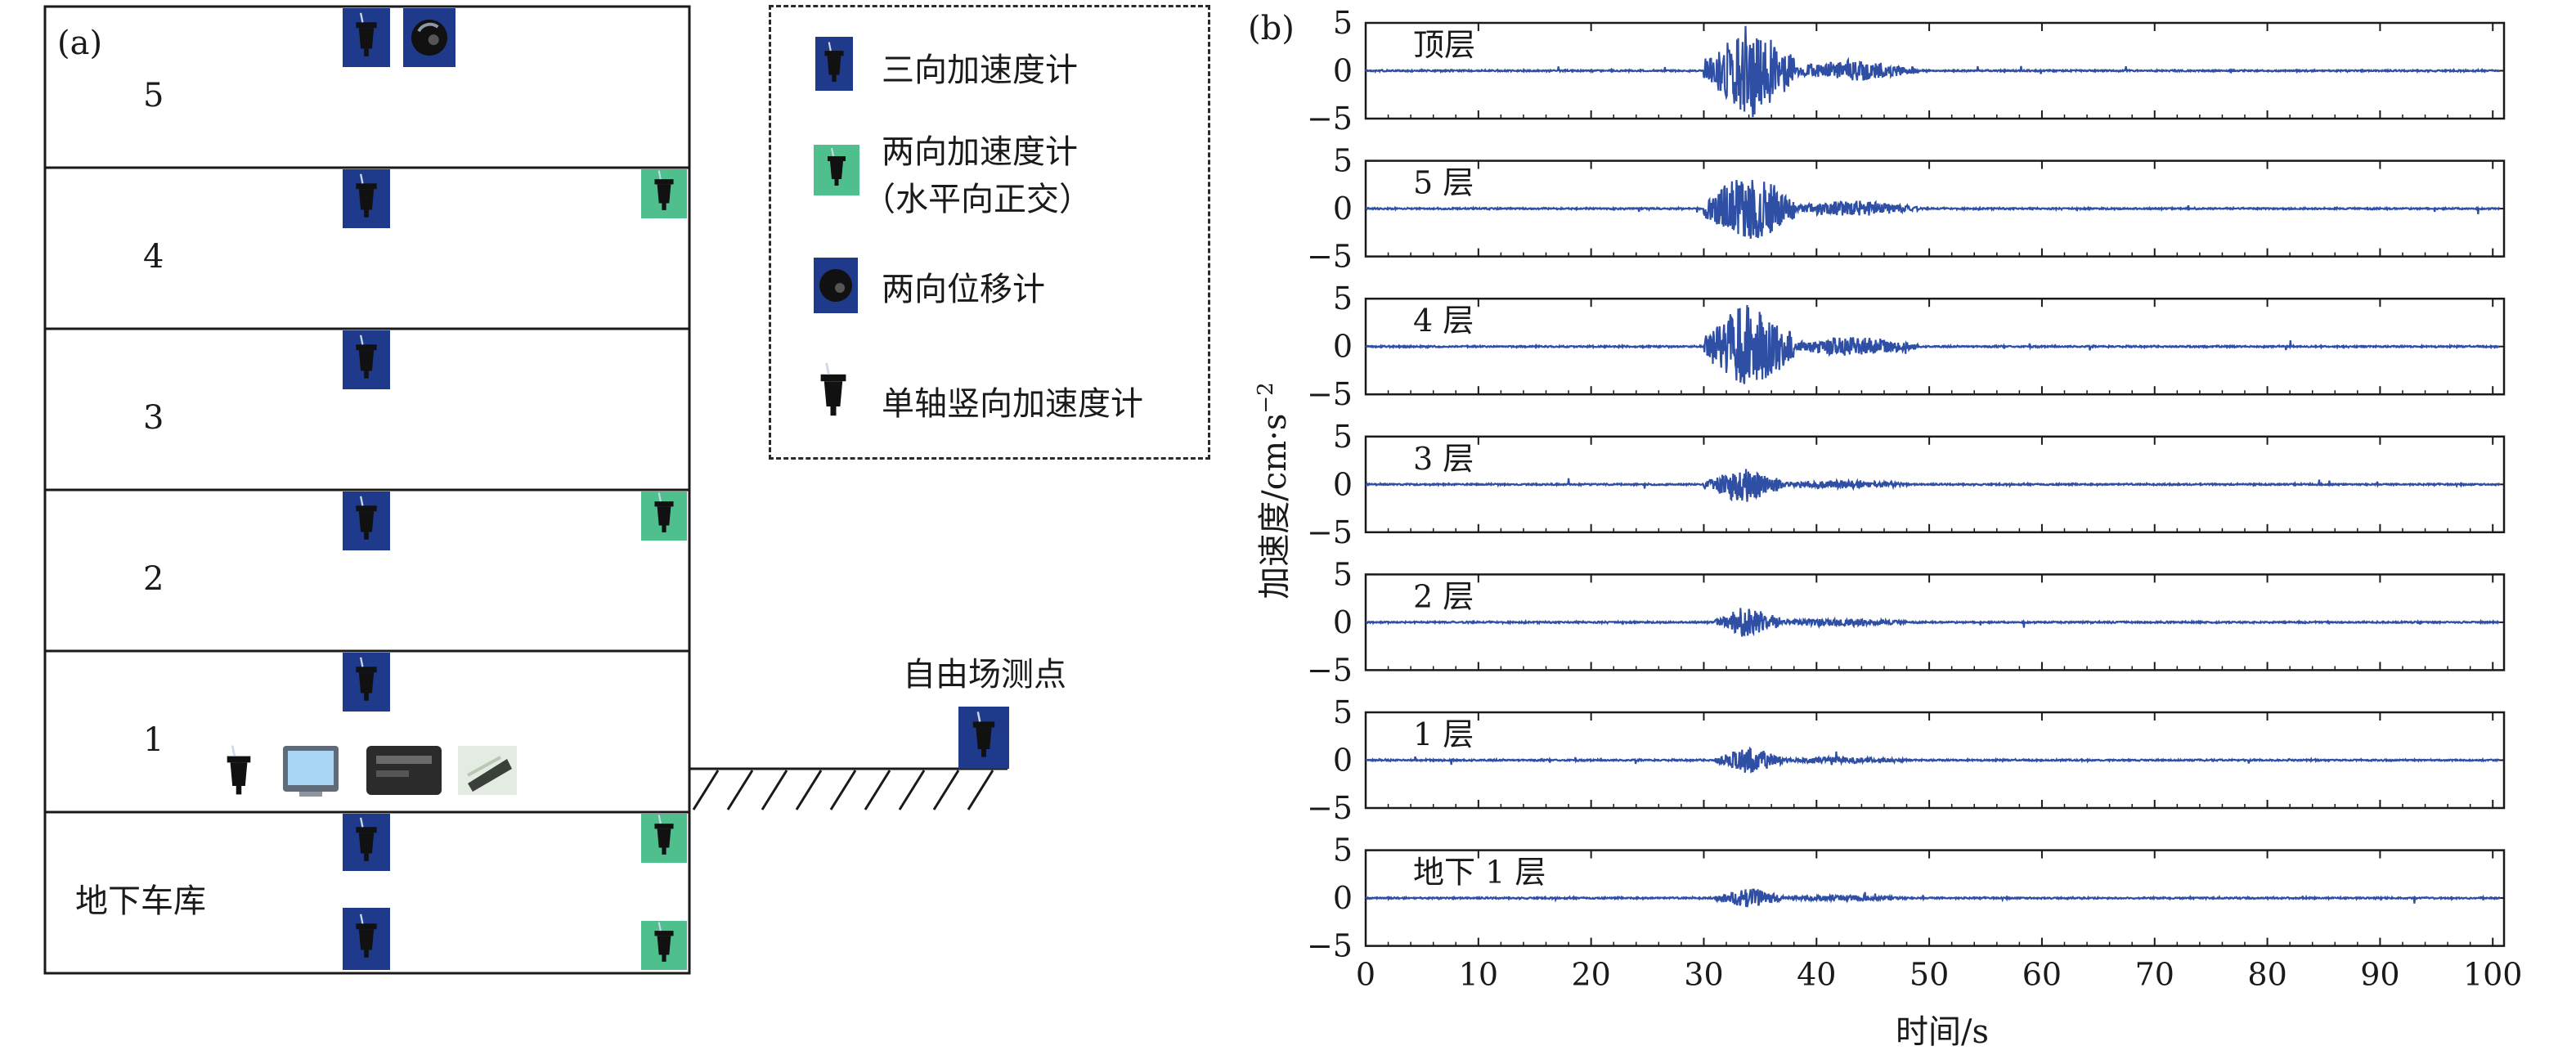 The height and width of the screenshot is (1055, 2576). I want to click on y-axis-title: 加速度/cm·s−2, so click(1274, 490).